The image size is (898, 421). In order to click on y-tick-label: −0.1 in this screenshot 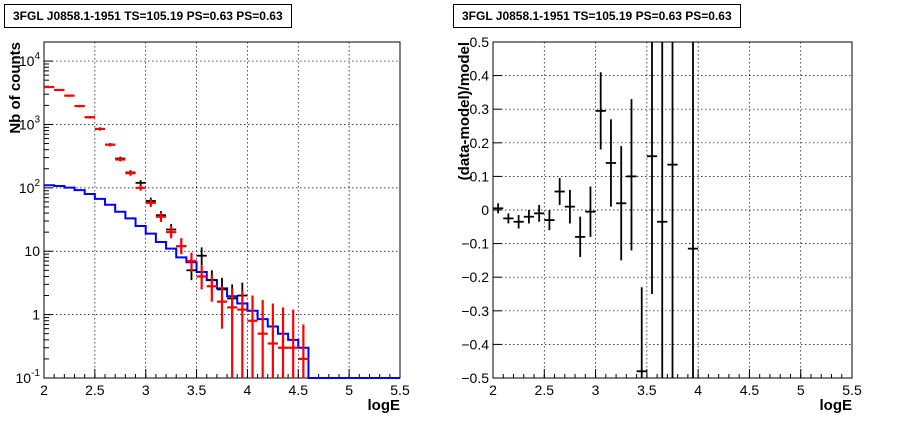, I will do `click(475, 244)`.